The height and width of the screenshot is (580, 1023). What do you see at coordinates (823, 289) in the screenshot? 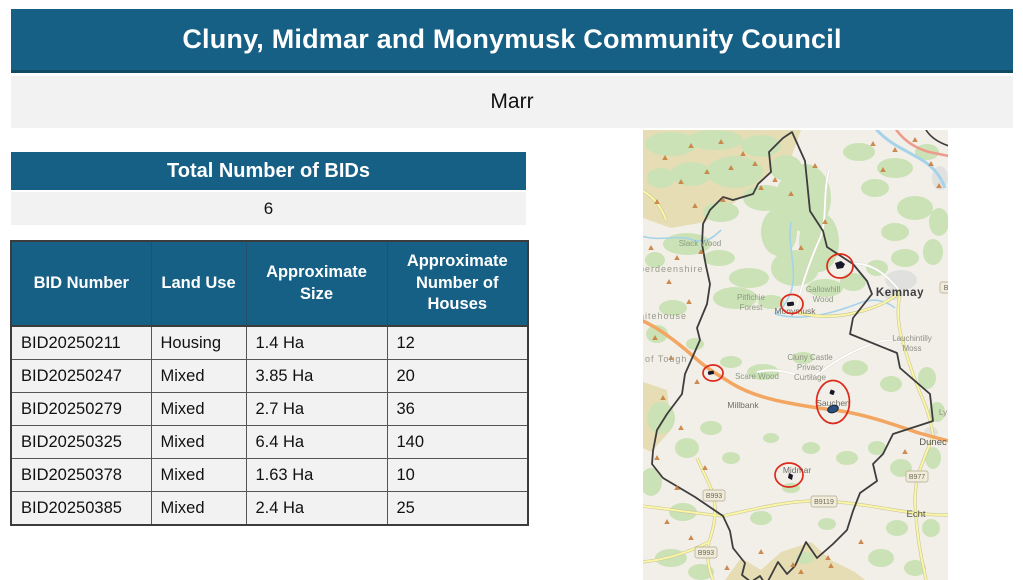
I see `map-label-gallowhill-1: Gallowhill` at bounding box center [823, 289].